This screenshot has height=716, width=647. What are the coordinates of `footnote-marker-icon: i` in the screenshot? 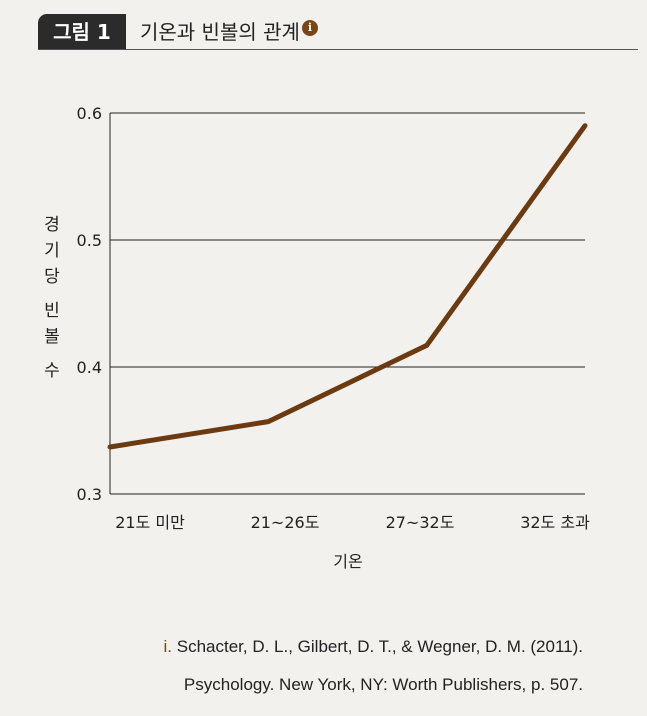 It's located at (309, 28).